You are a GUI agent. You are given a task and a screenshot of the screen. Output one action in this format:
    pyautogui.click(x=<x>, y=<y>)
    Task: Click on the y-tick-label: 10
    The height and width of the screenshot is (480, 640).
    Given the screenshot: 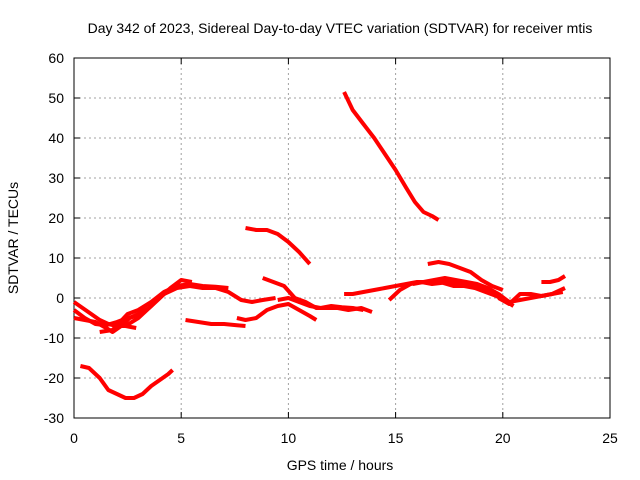 What is the action you would take?
    pyautogui.click(x=56, y=258)
    